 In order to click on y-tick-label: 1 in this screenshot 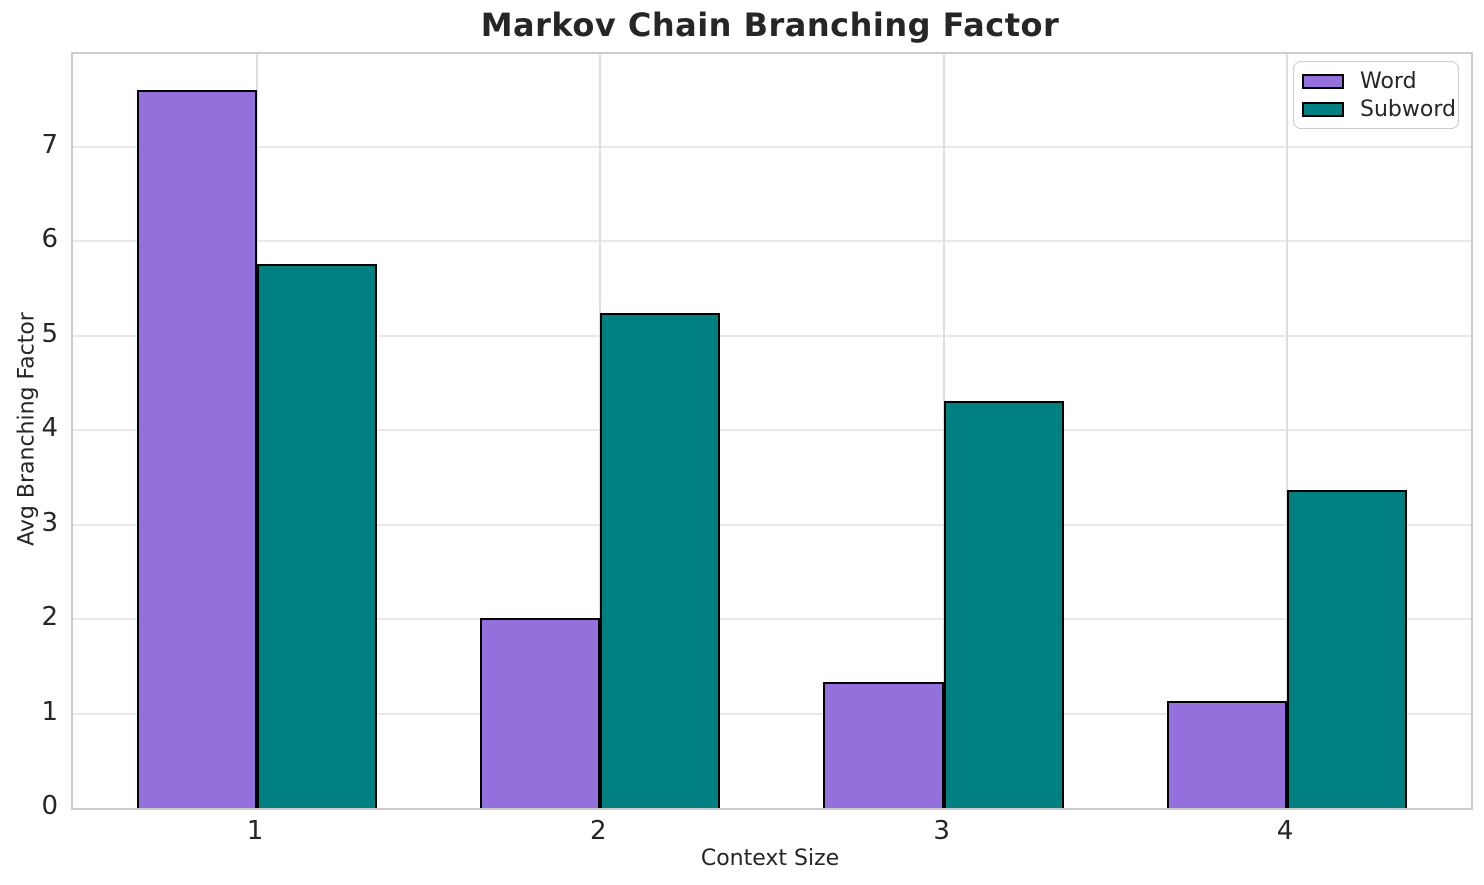, I will do `click(49, 711)`.